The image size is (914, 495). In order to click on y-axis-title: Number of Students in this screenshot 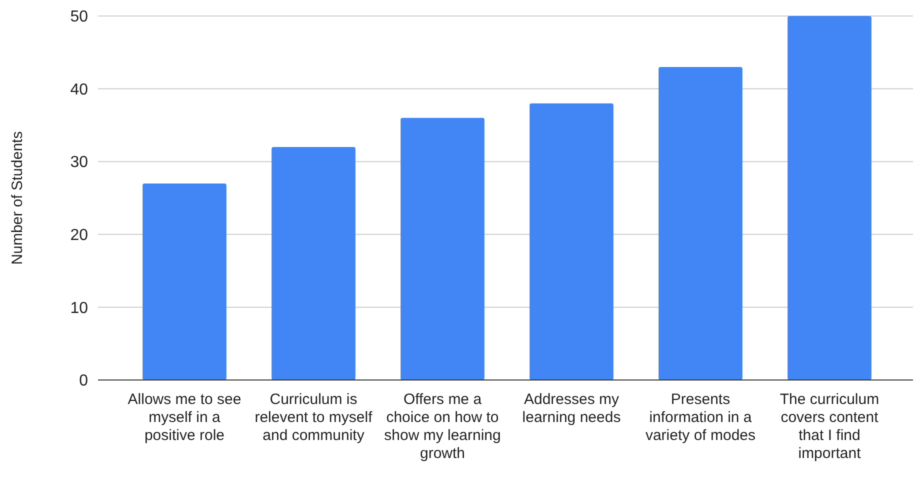, I will do `click(17, 198)`.